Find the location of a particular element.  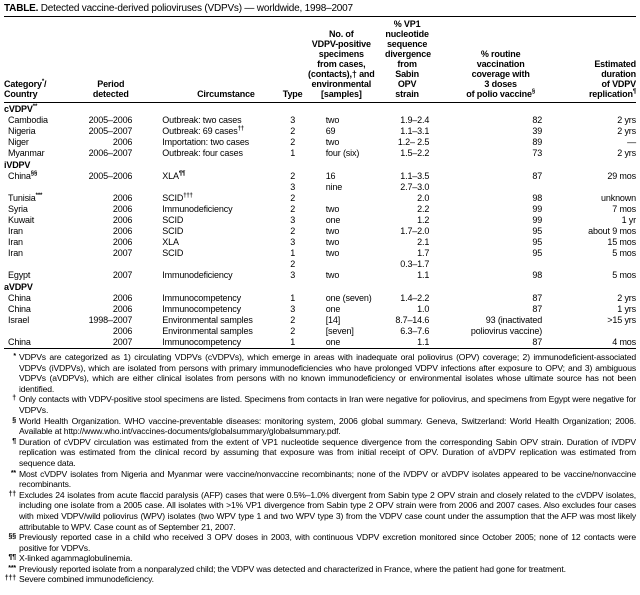

table-row: Iran 2006 SCID 2 two 1.7–2.0 95 about 9 mos is located at coordinates (320, 231).